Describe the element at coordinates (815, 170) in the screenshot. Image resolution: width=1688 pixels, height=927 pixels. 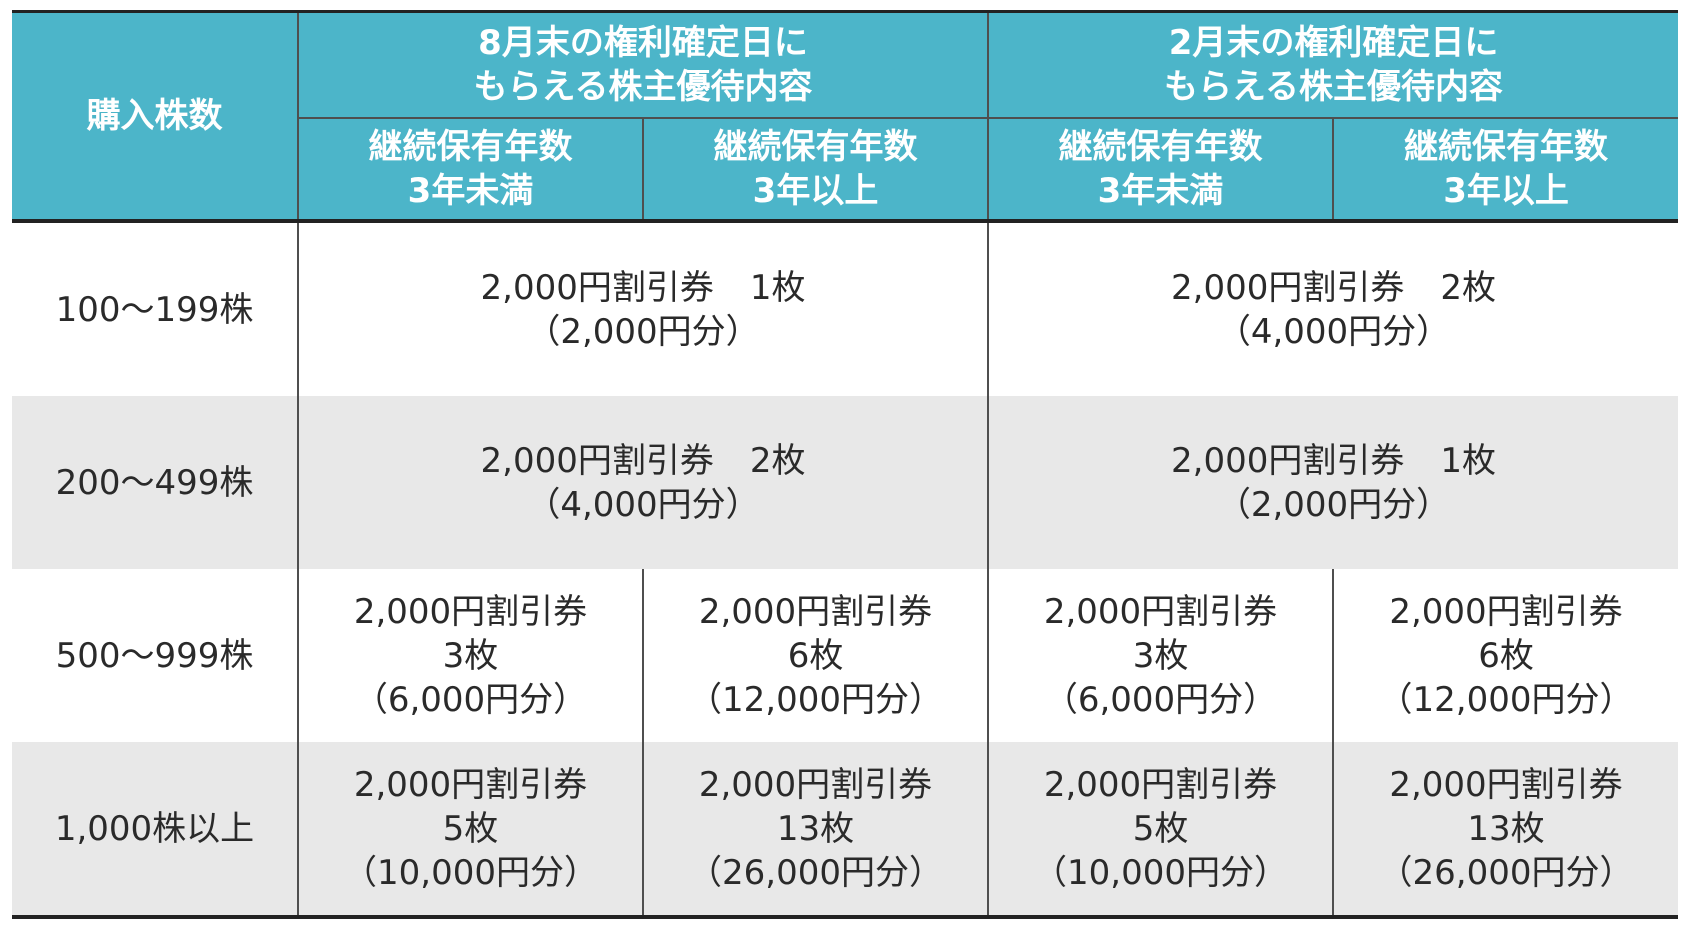
I see `subcol-header-aug-over3: 継続保有年数 3年以上` at that location.